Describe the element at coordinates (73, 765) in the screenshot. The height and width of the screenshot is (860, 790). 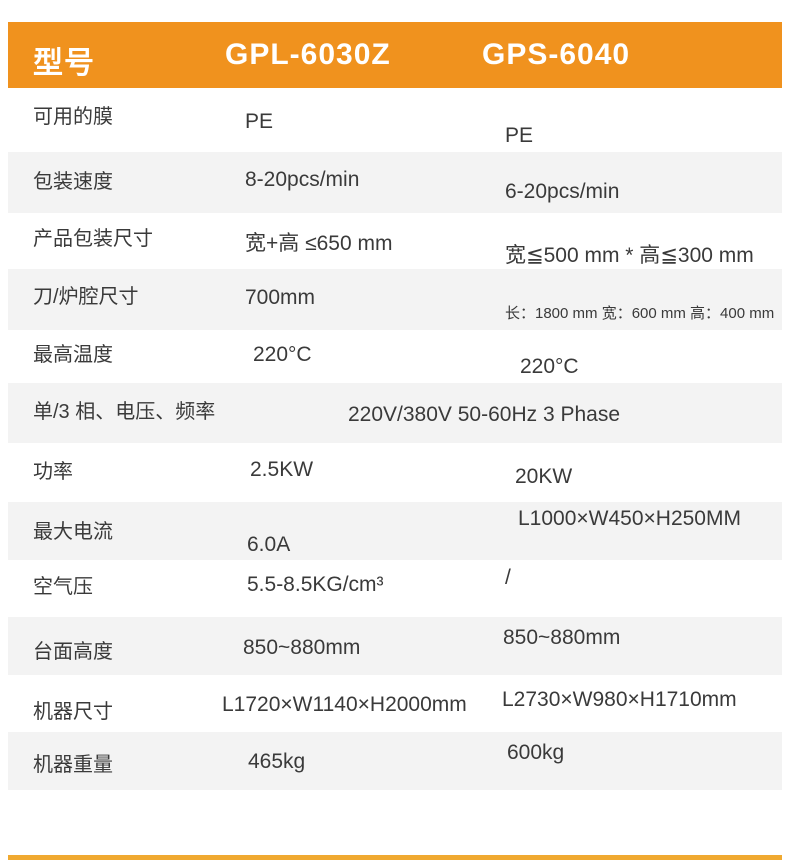
I see `row-label: 机器重量` at that location.